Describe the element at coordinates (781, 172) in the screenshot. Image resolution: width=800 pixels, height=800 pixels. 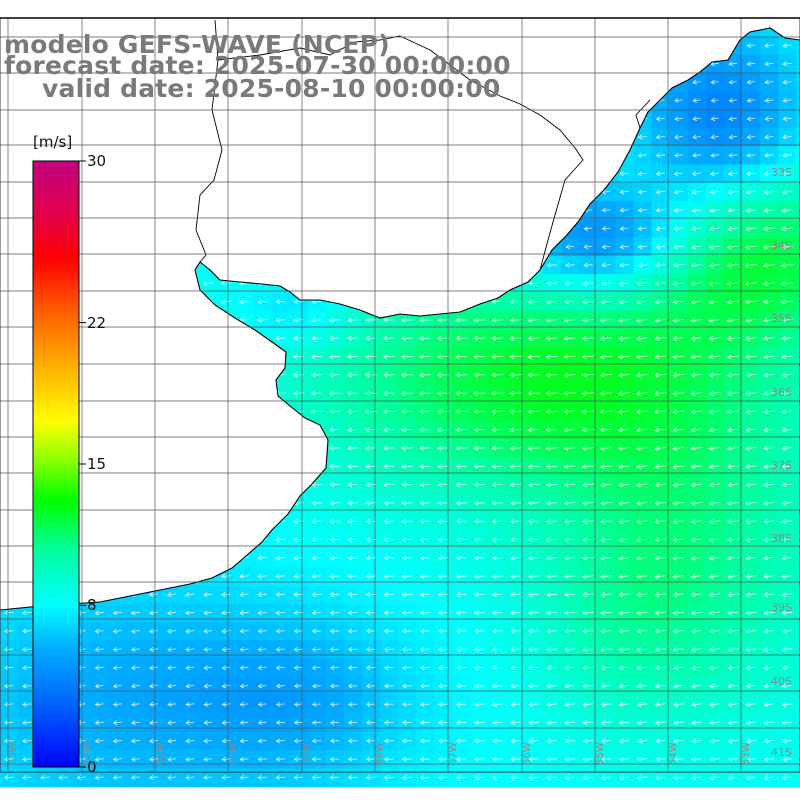
I see `latitude-label: 33S` at that location.